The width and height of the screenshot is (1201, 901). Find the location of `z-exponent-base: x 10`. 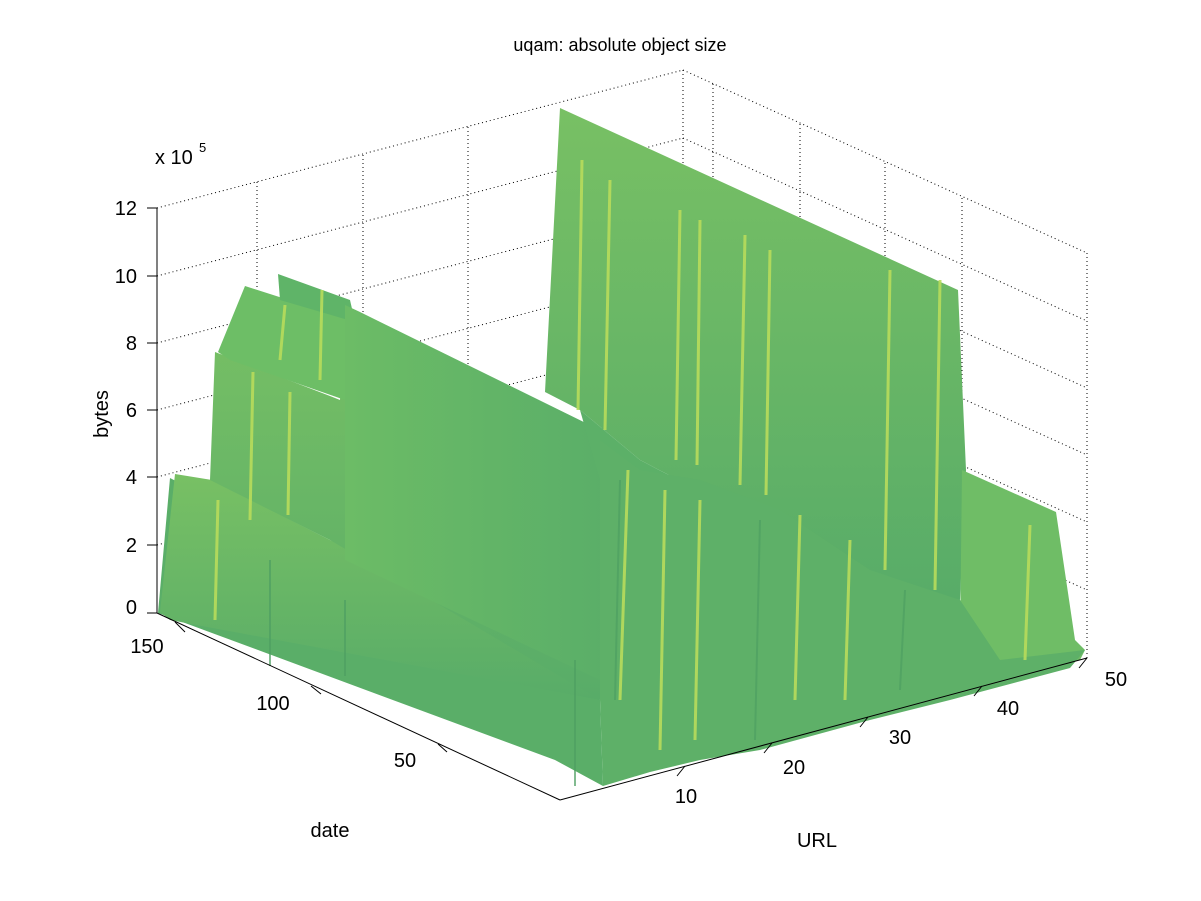

z-exponent-base: x 10 is located at coordinates (174, 158).